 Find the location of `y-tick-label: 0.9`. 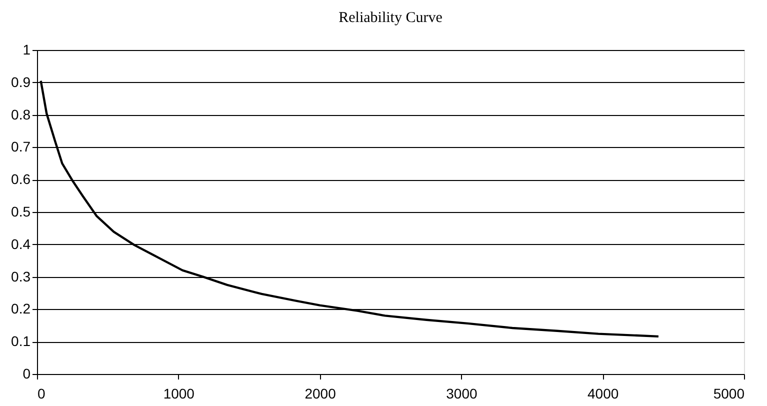

y-tick-label: 0.9 is located at coordinates (21, 82).